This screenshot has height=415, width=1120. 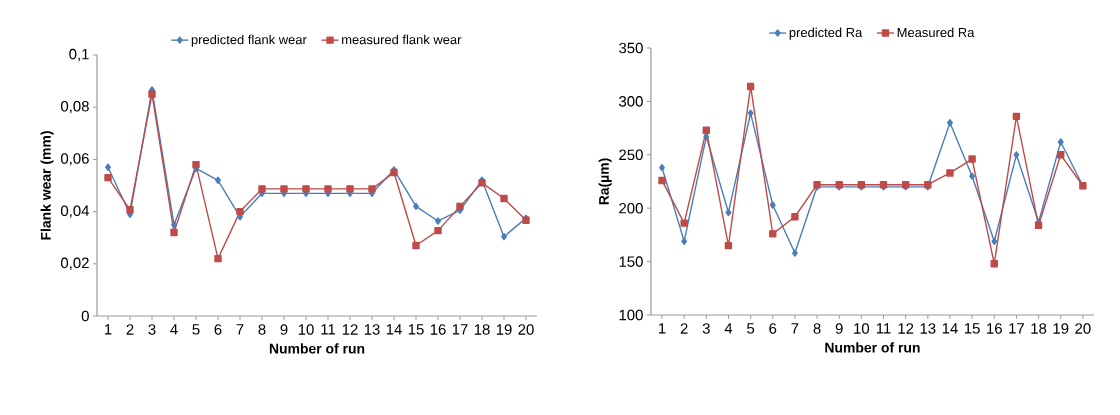 I want to click on legend-label: predicted flank wear, so click(x=249, y=40).